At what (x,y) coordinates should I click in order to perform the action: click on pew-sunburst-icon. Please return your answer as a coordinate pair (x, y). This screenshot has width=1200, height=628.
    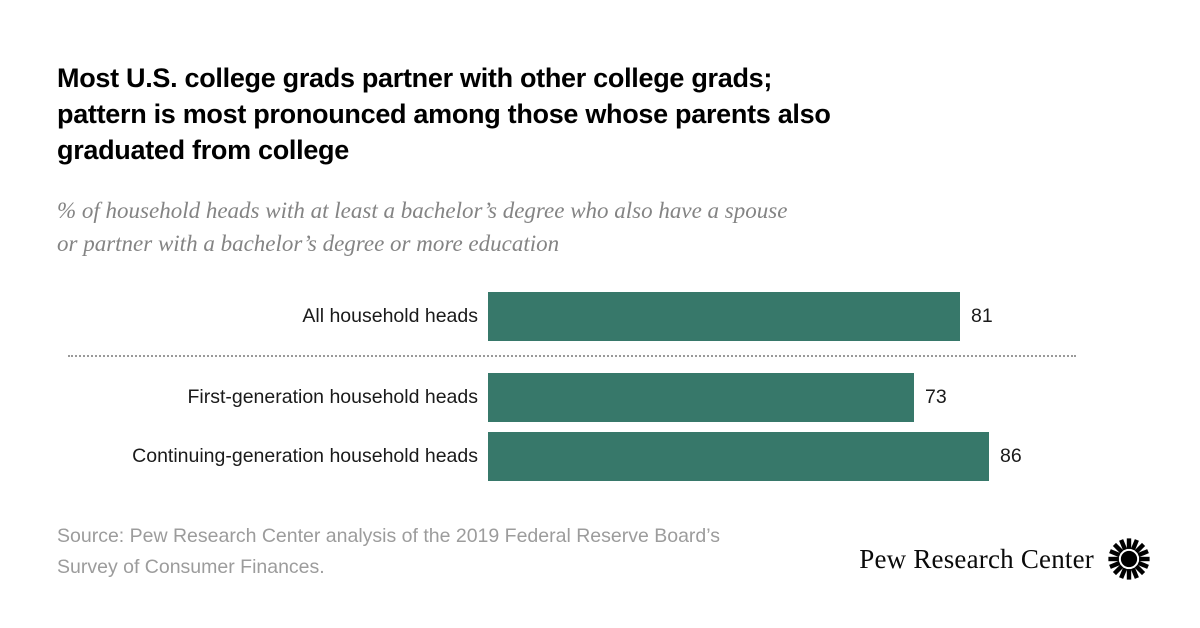
    Looking at the image, I should click on (1129, 559).